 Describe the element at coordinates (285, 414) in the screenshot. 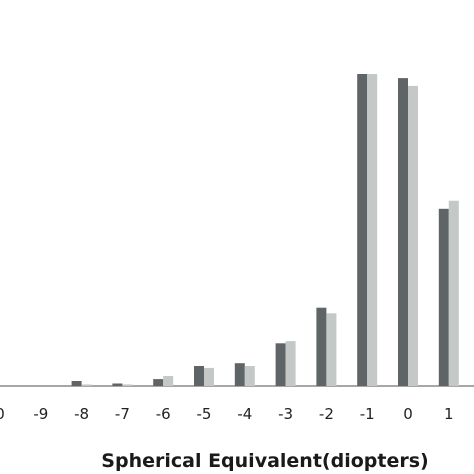

I see `x-tick-label: -3` at that location.